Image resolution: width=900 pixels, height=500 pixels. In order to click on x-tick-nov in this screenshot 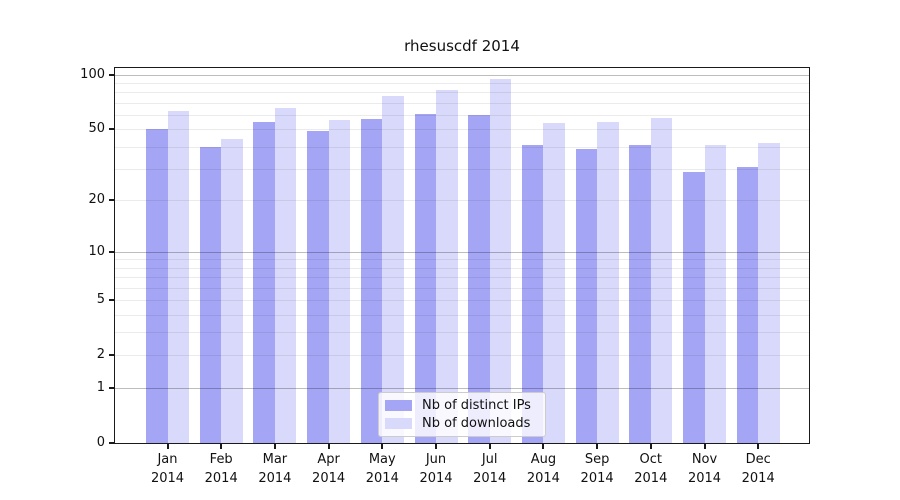, I will do `click(704, 446)`.